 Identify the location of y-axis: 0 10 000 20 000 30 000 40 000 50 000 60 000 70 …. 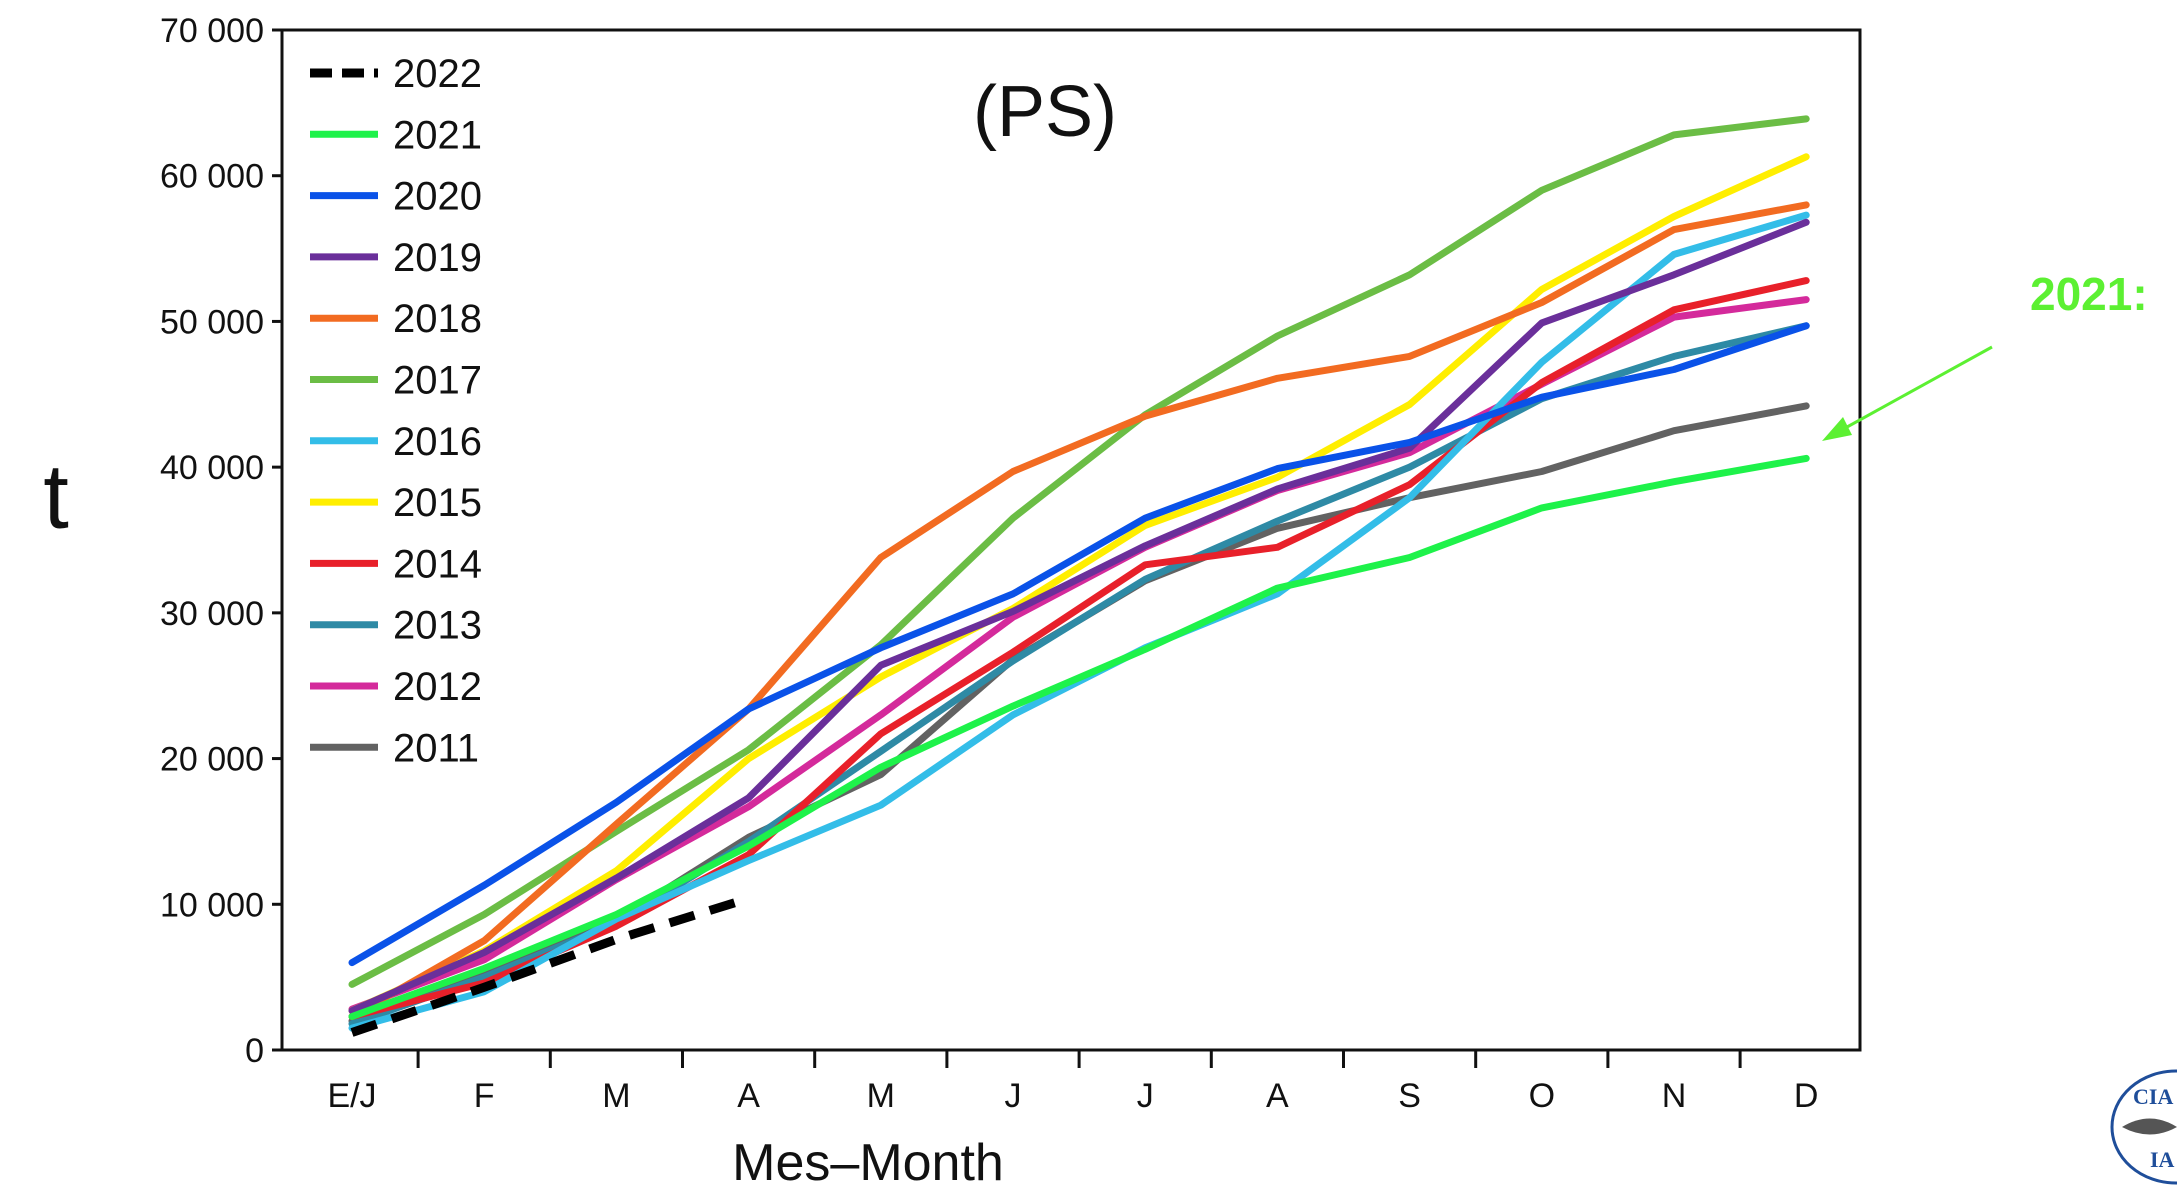
(221, 541).